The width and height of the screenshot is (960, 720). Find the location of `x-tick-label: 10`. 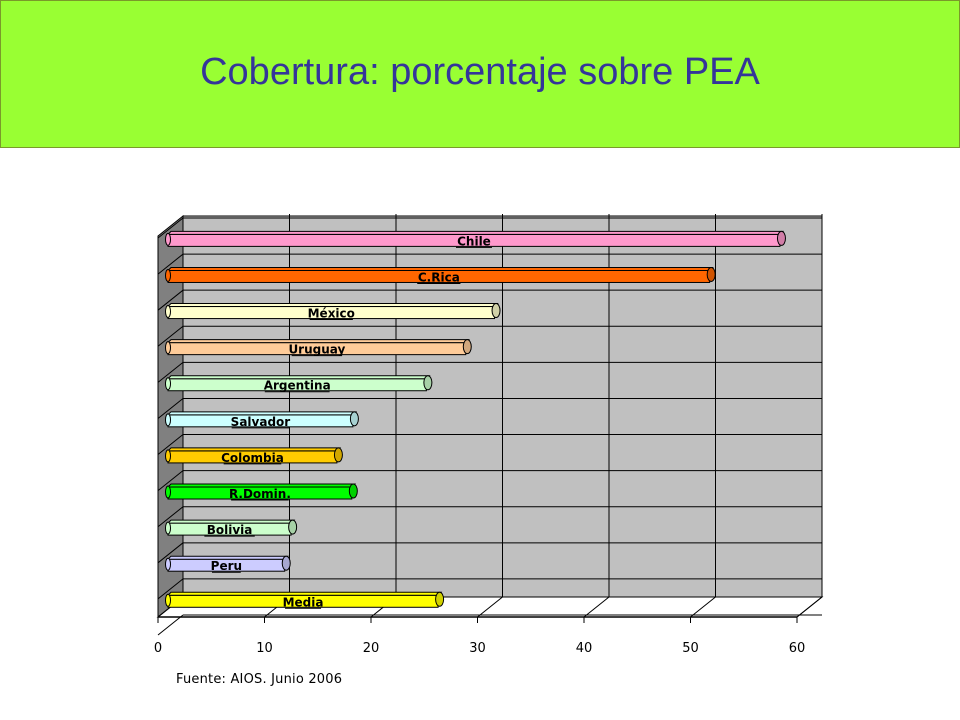

x-tick-label: 10 is located at coordinates (264, 648).